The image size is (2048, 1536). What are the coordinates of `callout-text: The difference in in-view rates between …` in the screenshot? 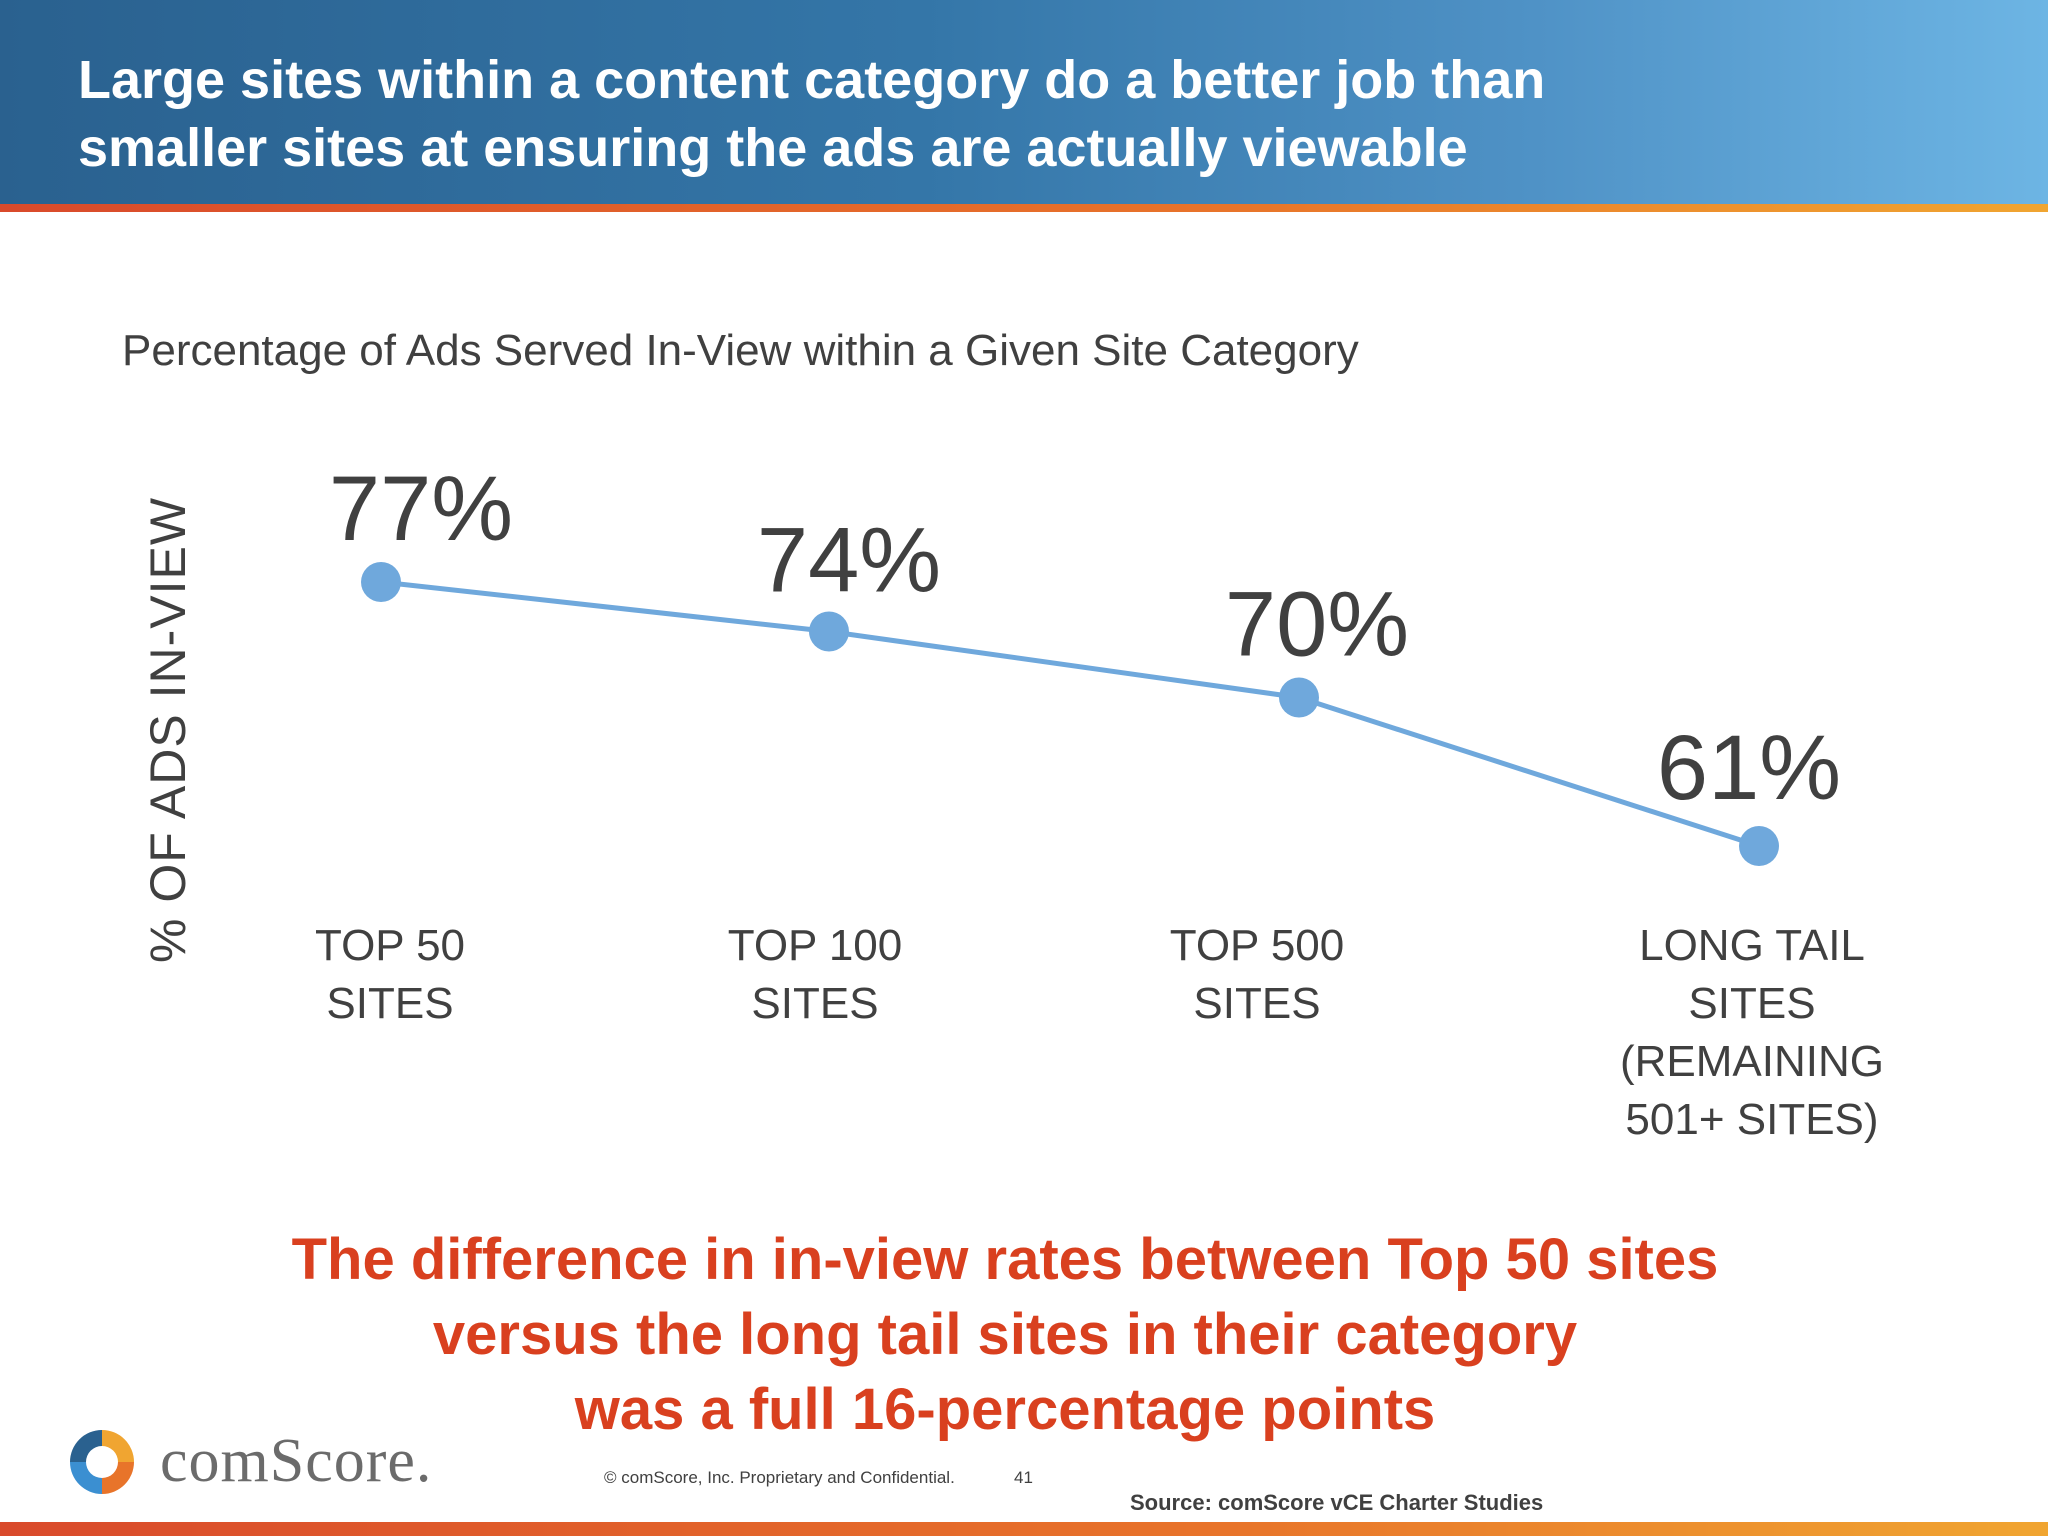 It's located at (1005, 1334).